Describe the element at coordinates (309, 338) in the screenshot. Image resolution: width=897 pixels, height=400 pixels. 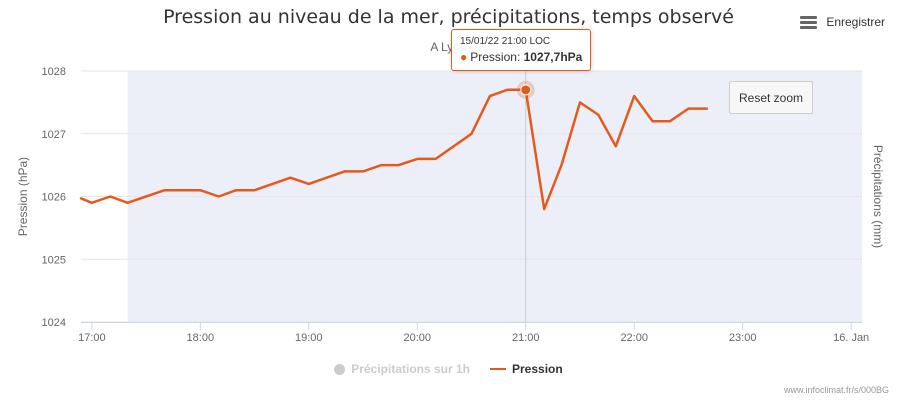
I see `x-tick-label: 19:00` at that location.